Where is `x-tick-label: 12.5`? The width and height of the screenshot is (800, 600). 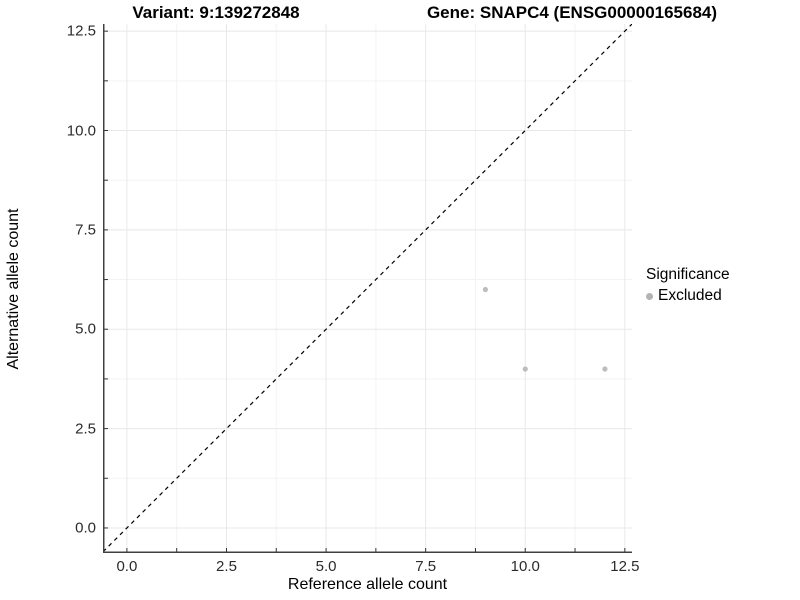
x-tick-label: 12.5 is located at coordinates (625, 566).